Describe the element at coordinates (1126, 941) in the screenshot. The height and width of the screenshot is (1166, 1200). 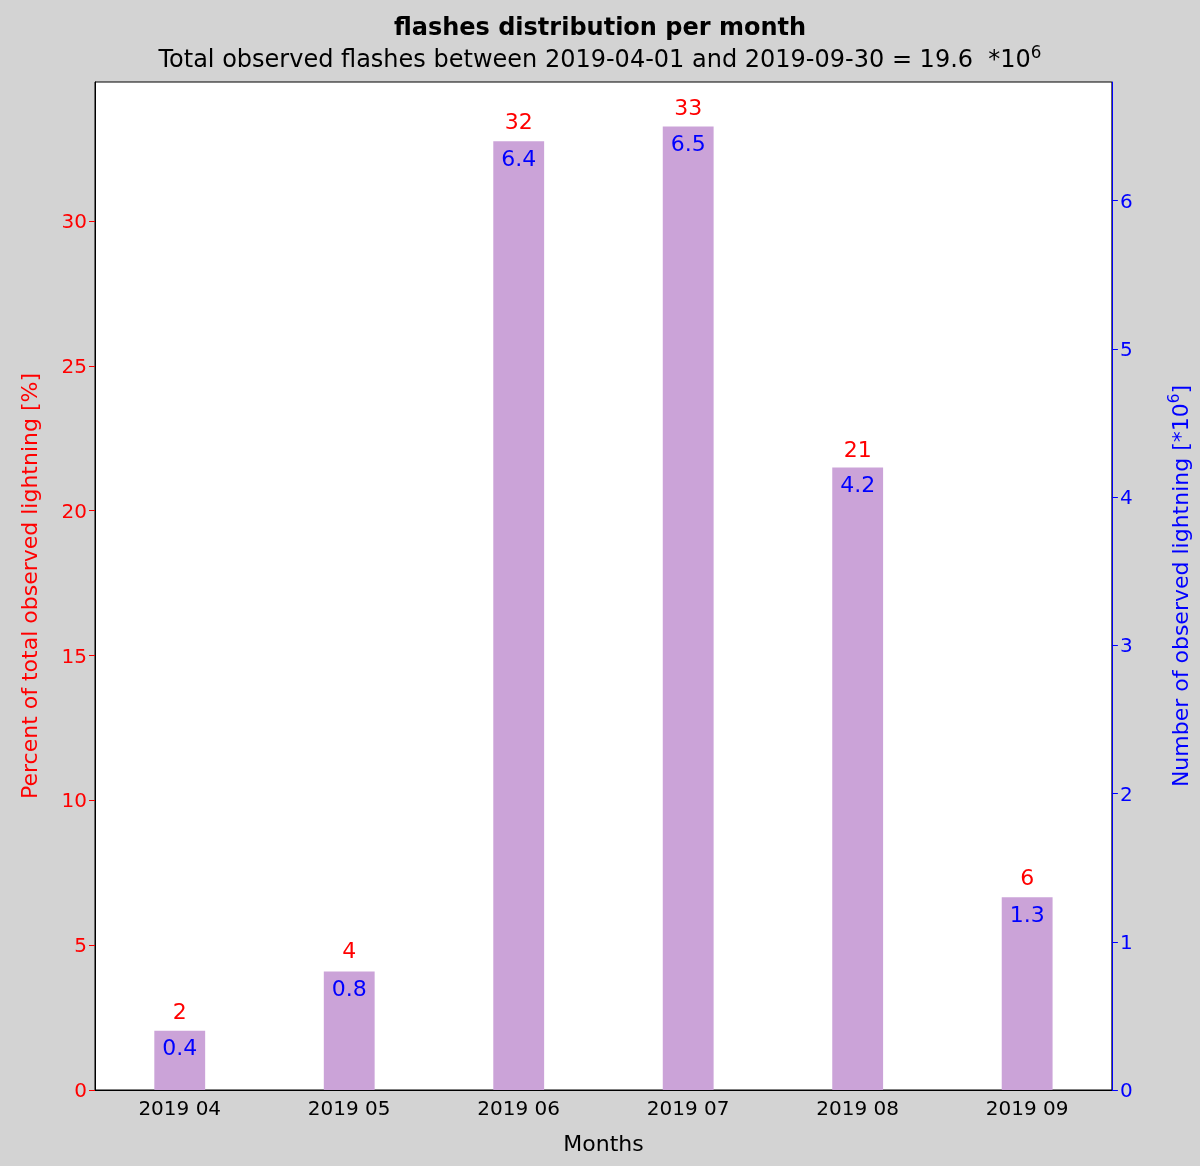
I see `y2-tick-label: 1` at that location.